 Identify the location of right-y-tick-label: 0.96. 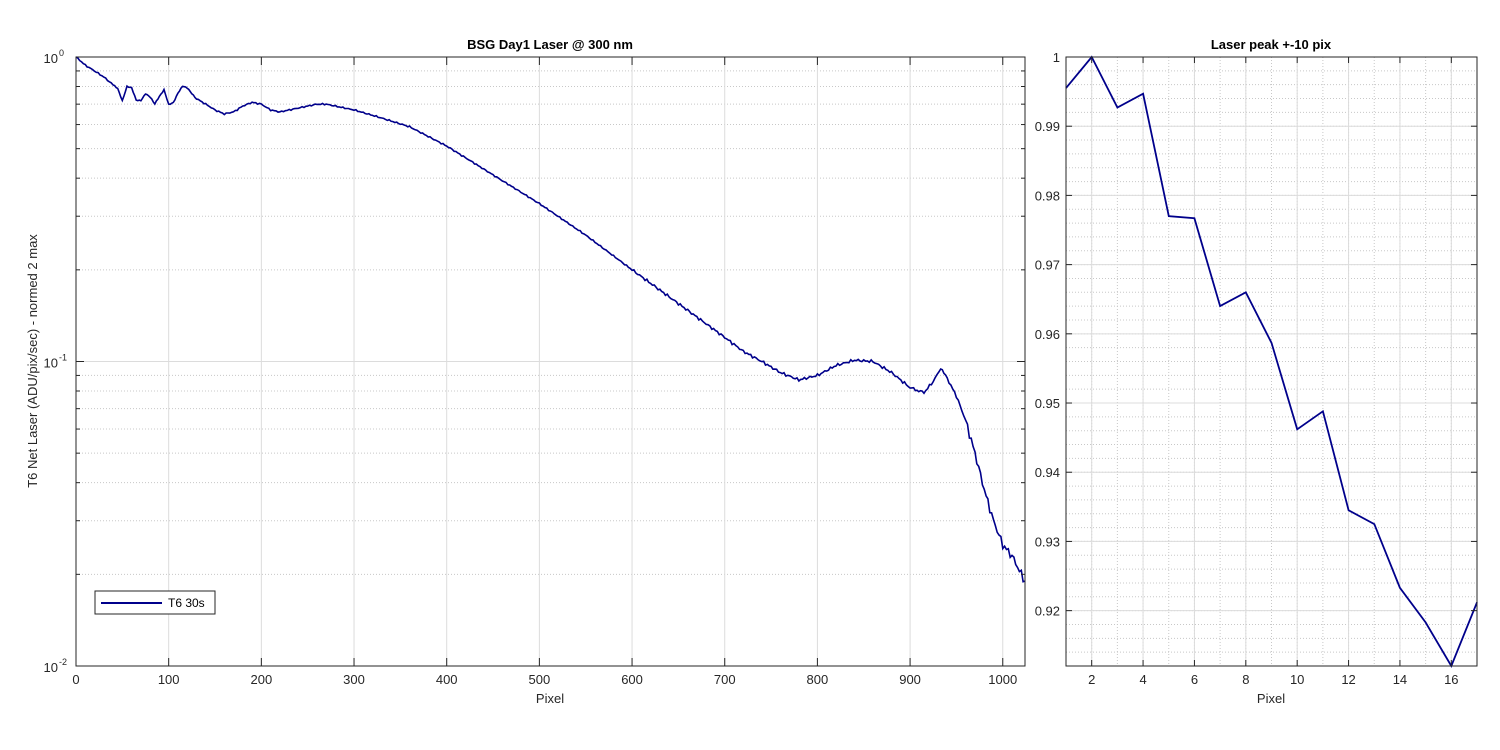
(1047, 334).